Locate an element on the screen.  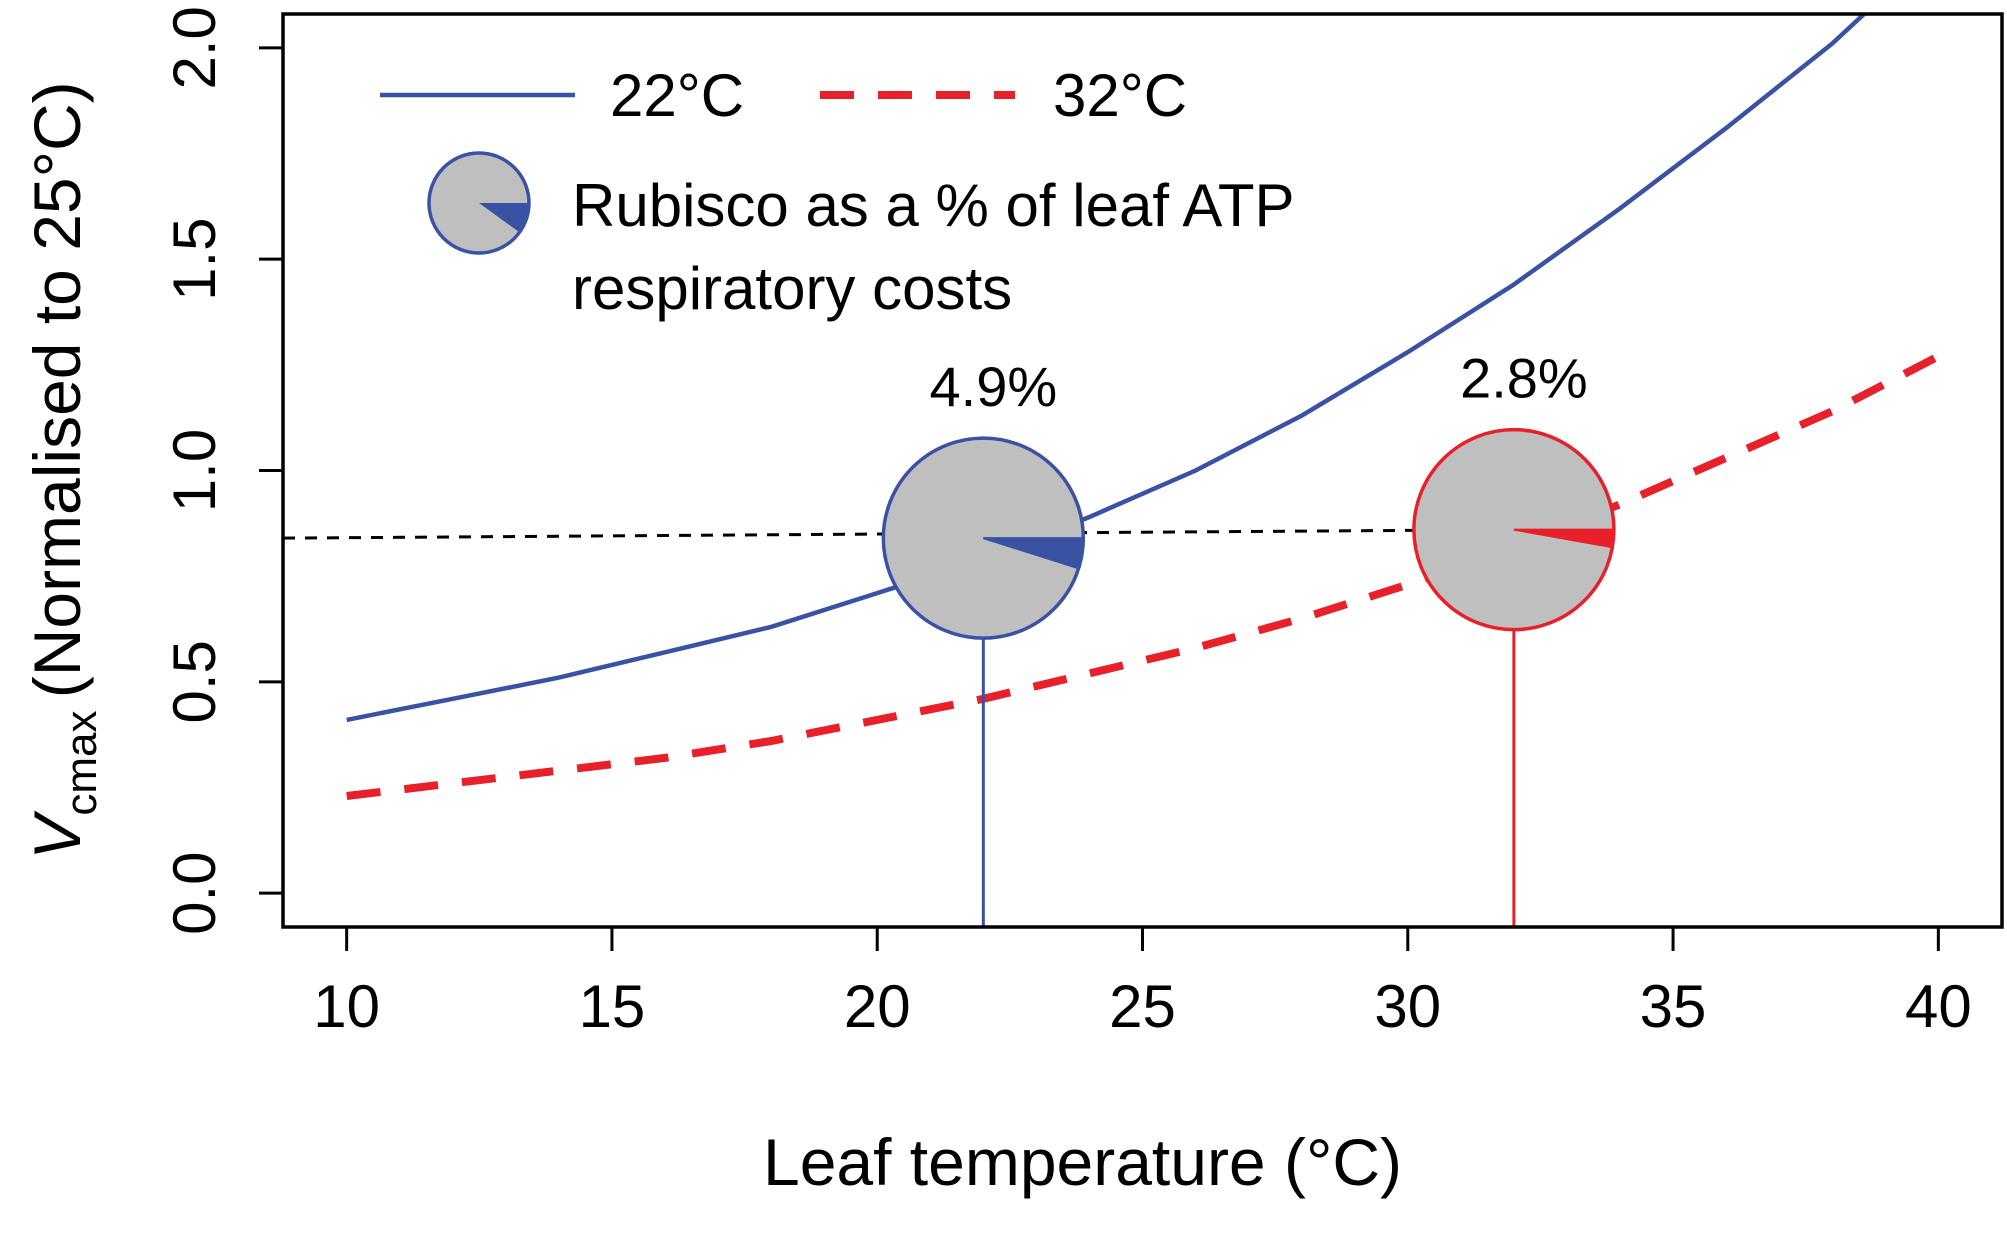
x-tick-label-2: 20 is located at coordinates (877, 1006).